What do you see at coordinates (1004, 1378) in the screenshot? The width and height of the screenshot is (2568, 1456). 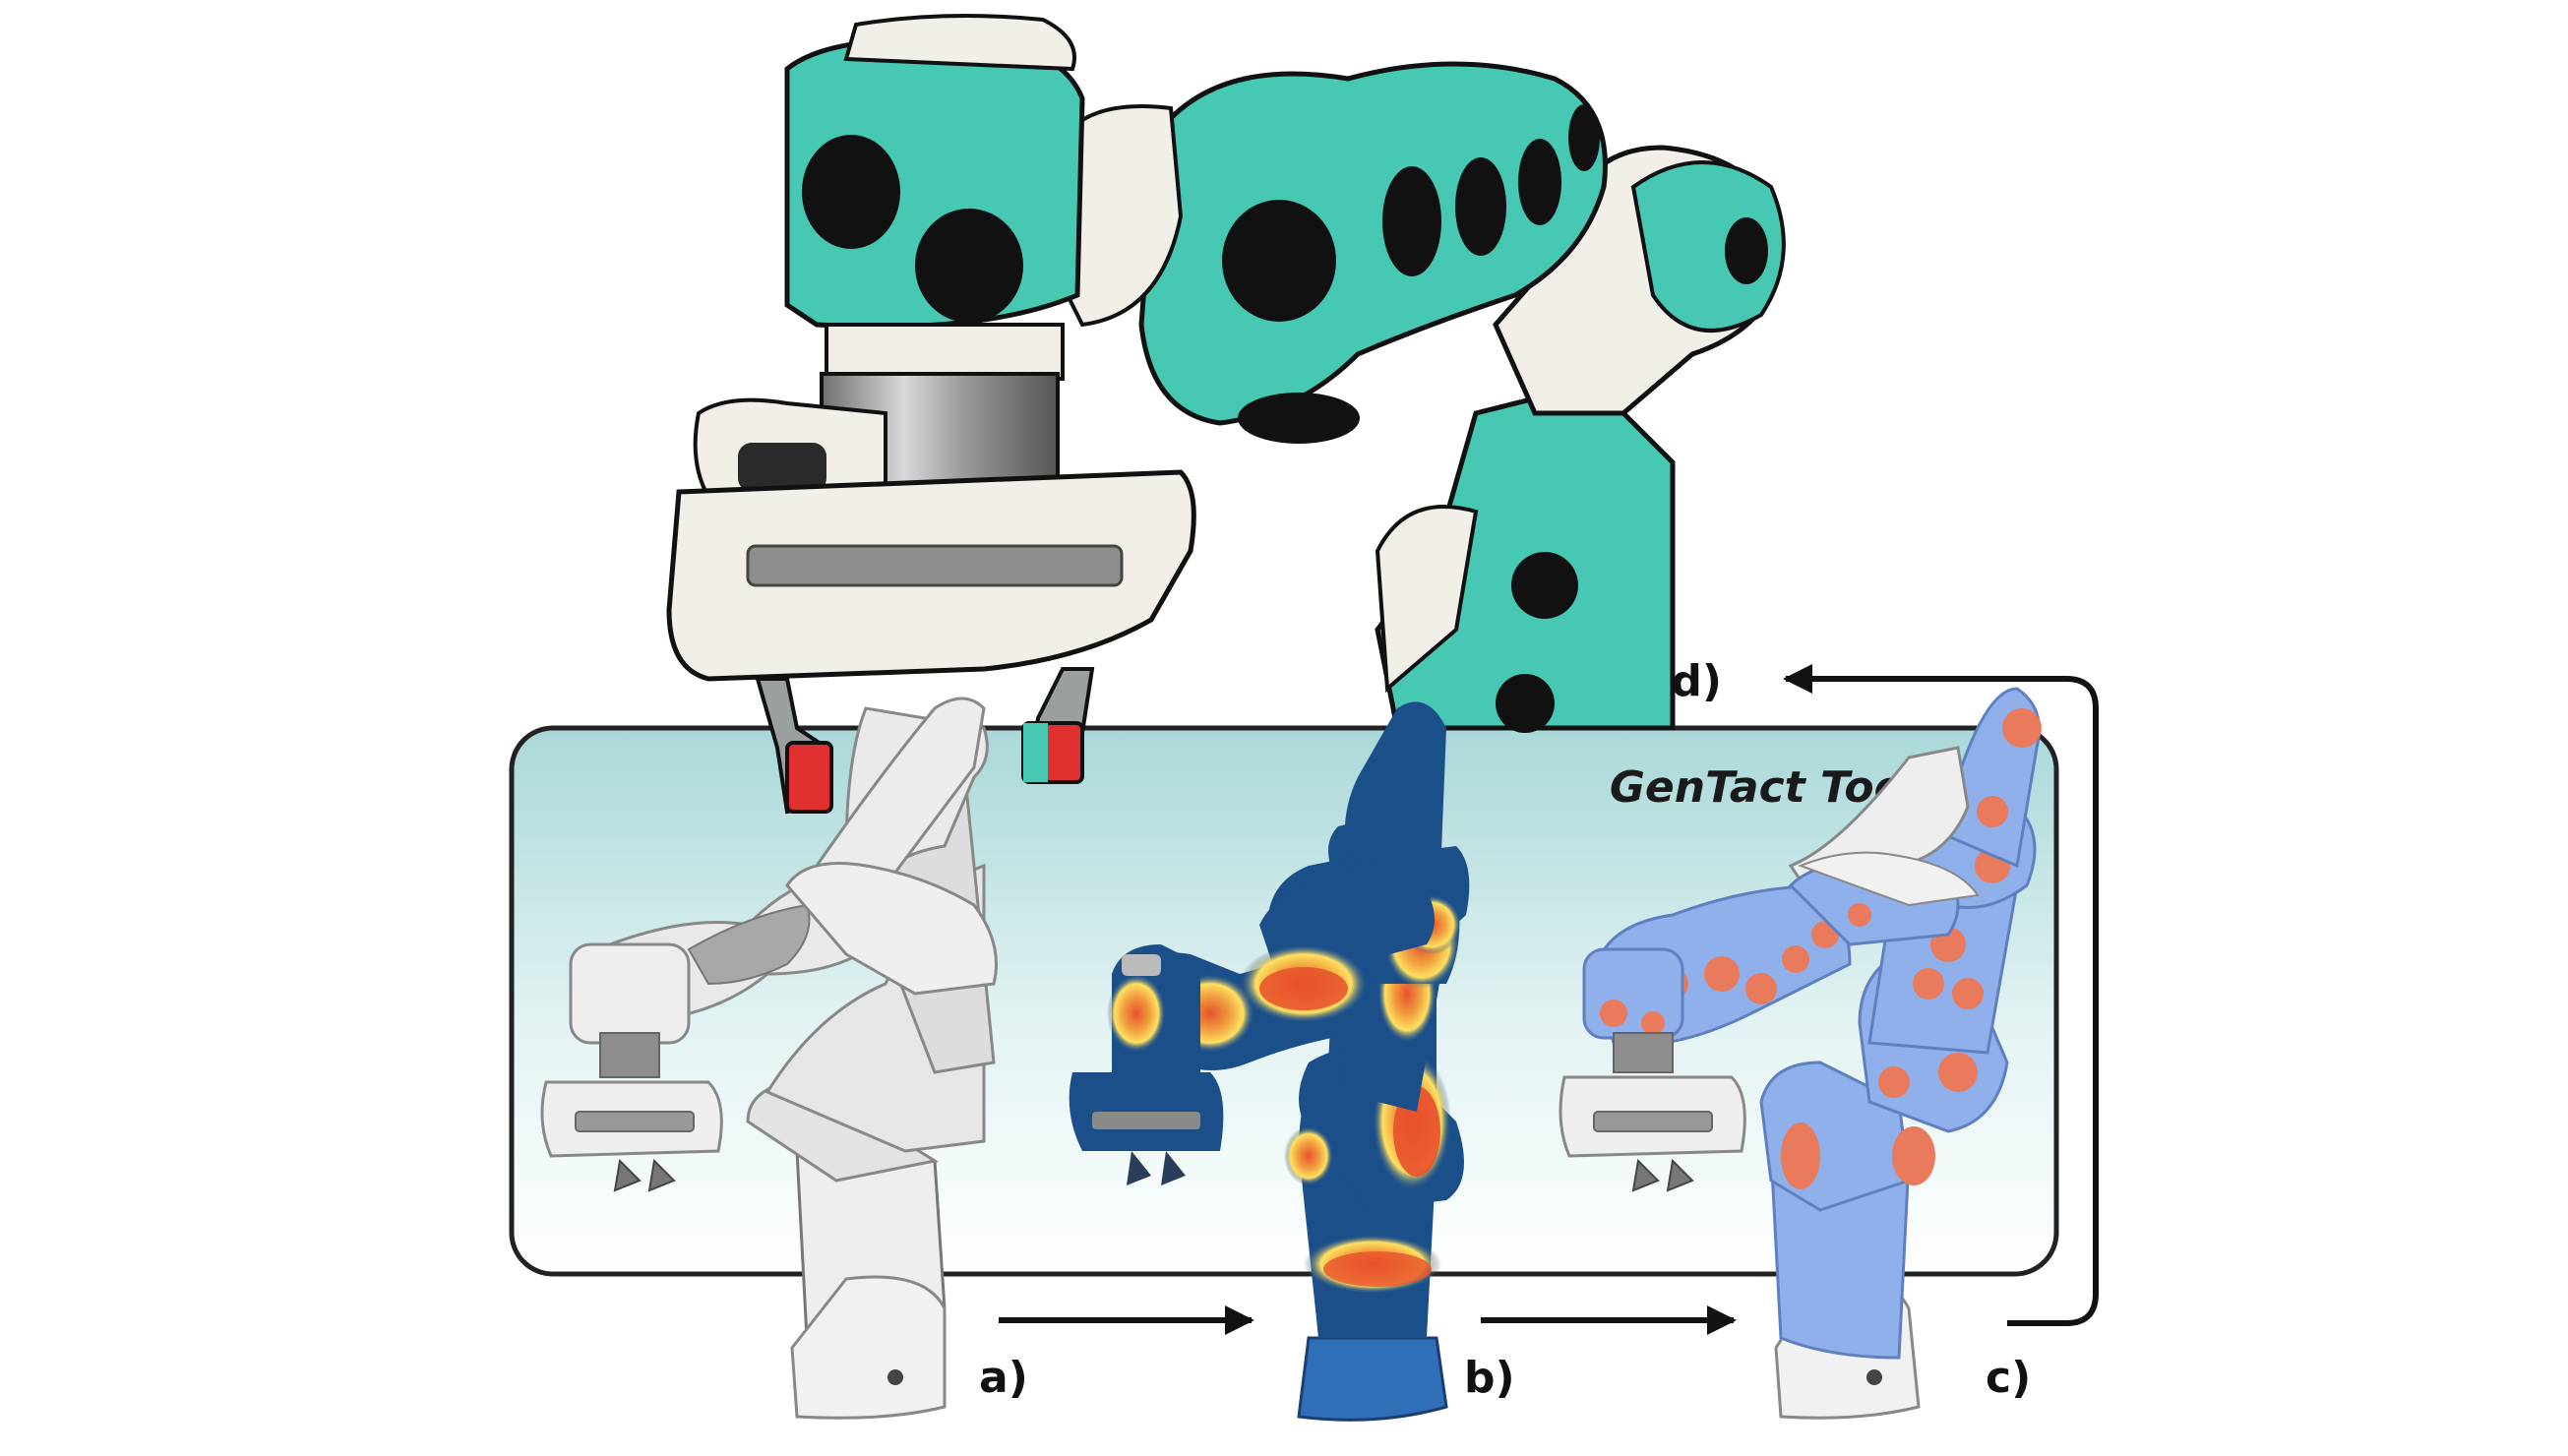 I see `step-label-a: a)` at bounding box center [1004, 1378].